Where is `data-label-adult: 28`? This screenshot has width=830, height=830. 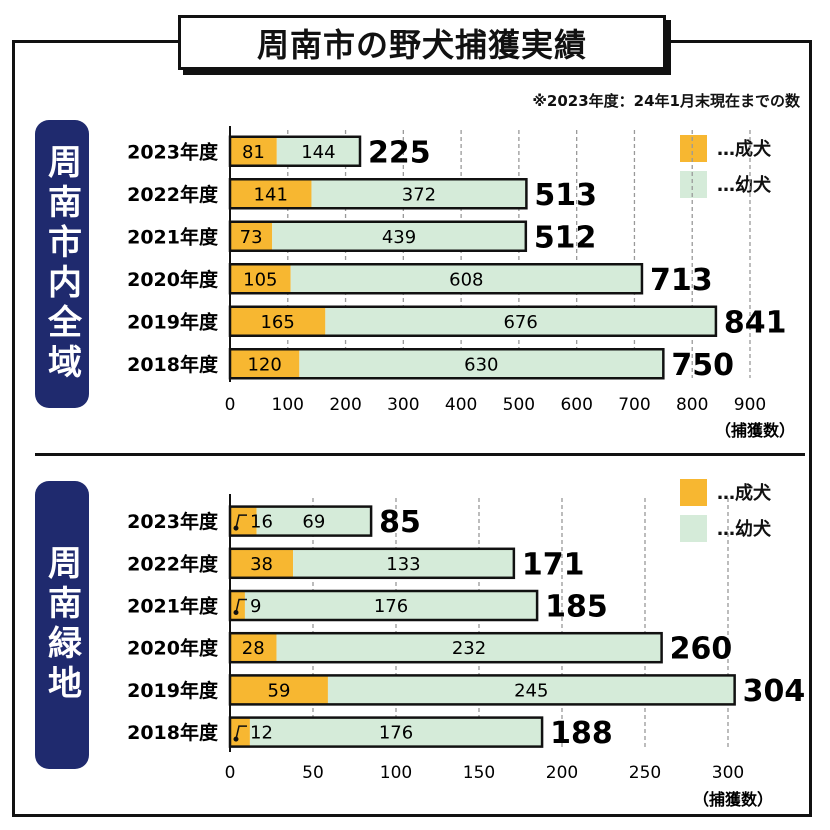 data-label-adult: 28 is located at coordinates (253, 648).